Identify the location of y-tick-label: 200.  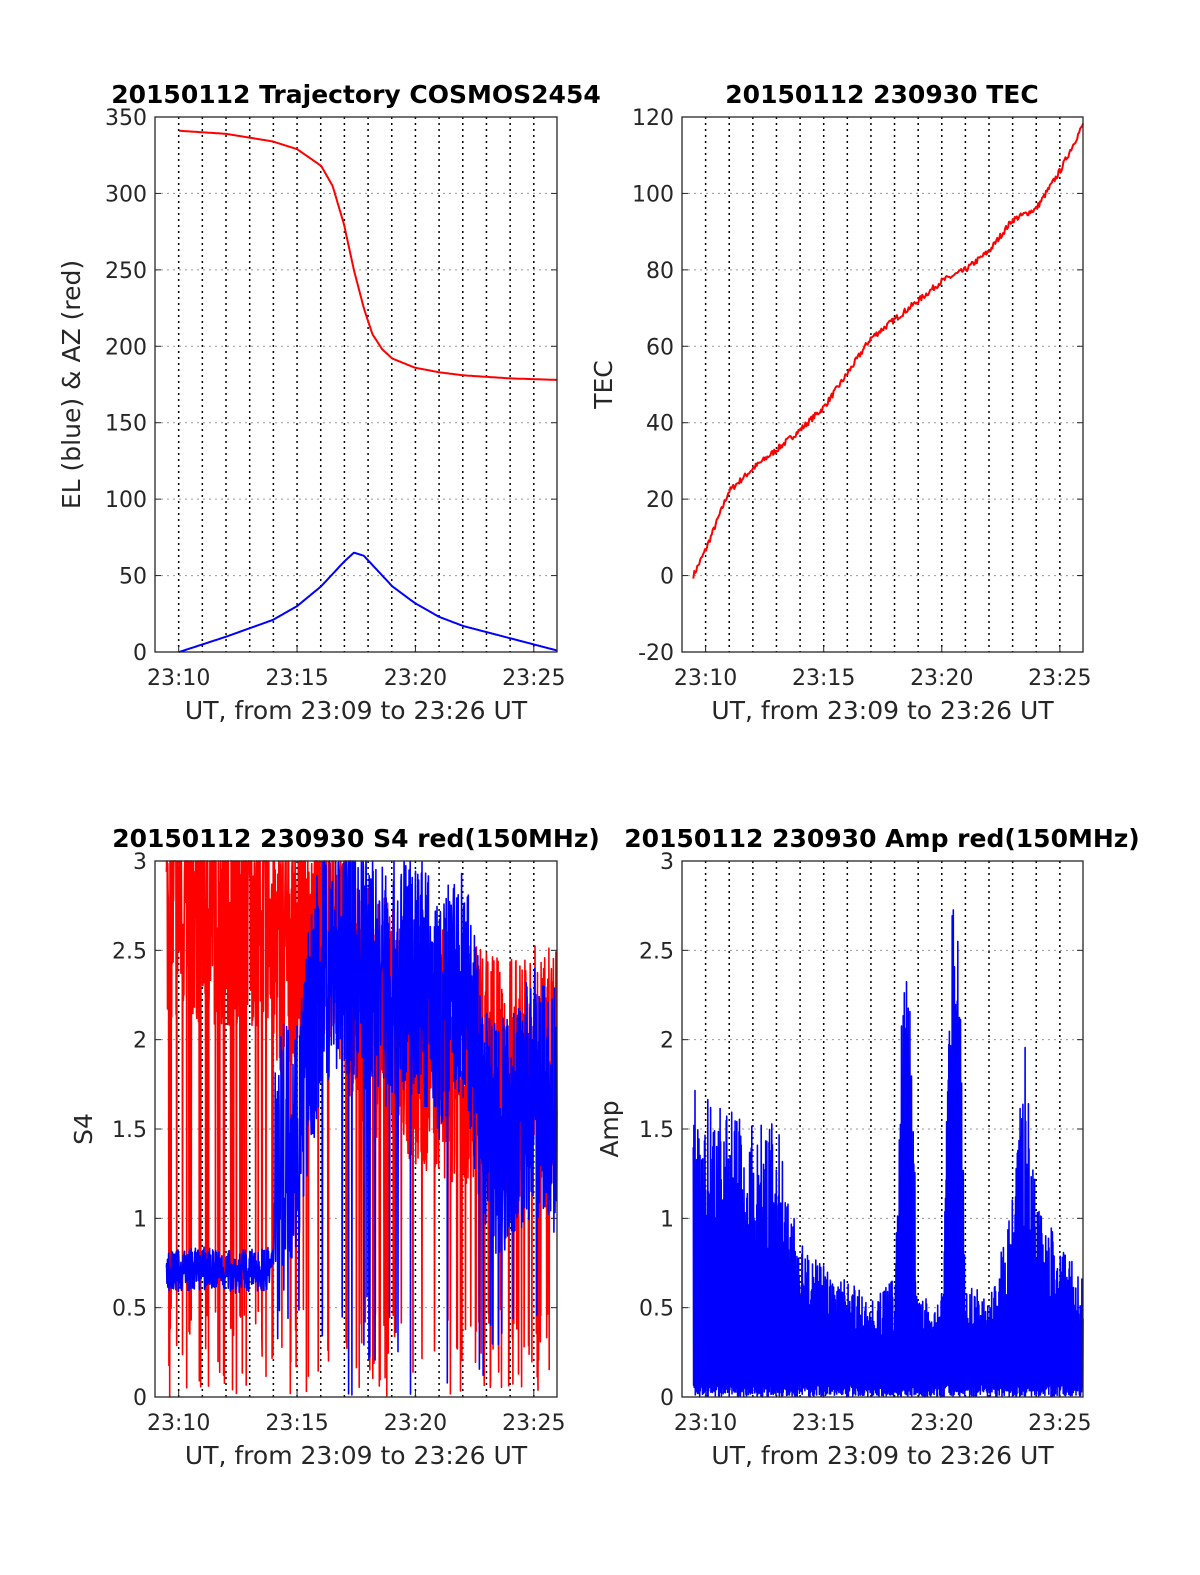
(126, 347).